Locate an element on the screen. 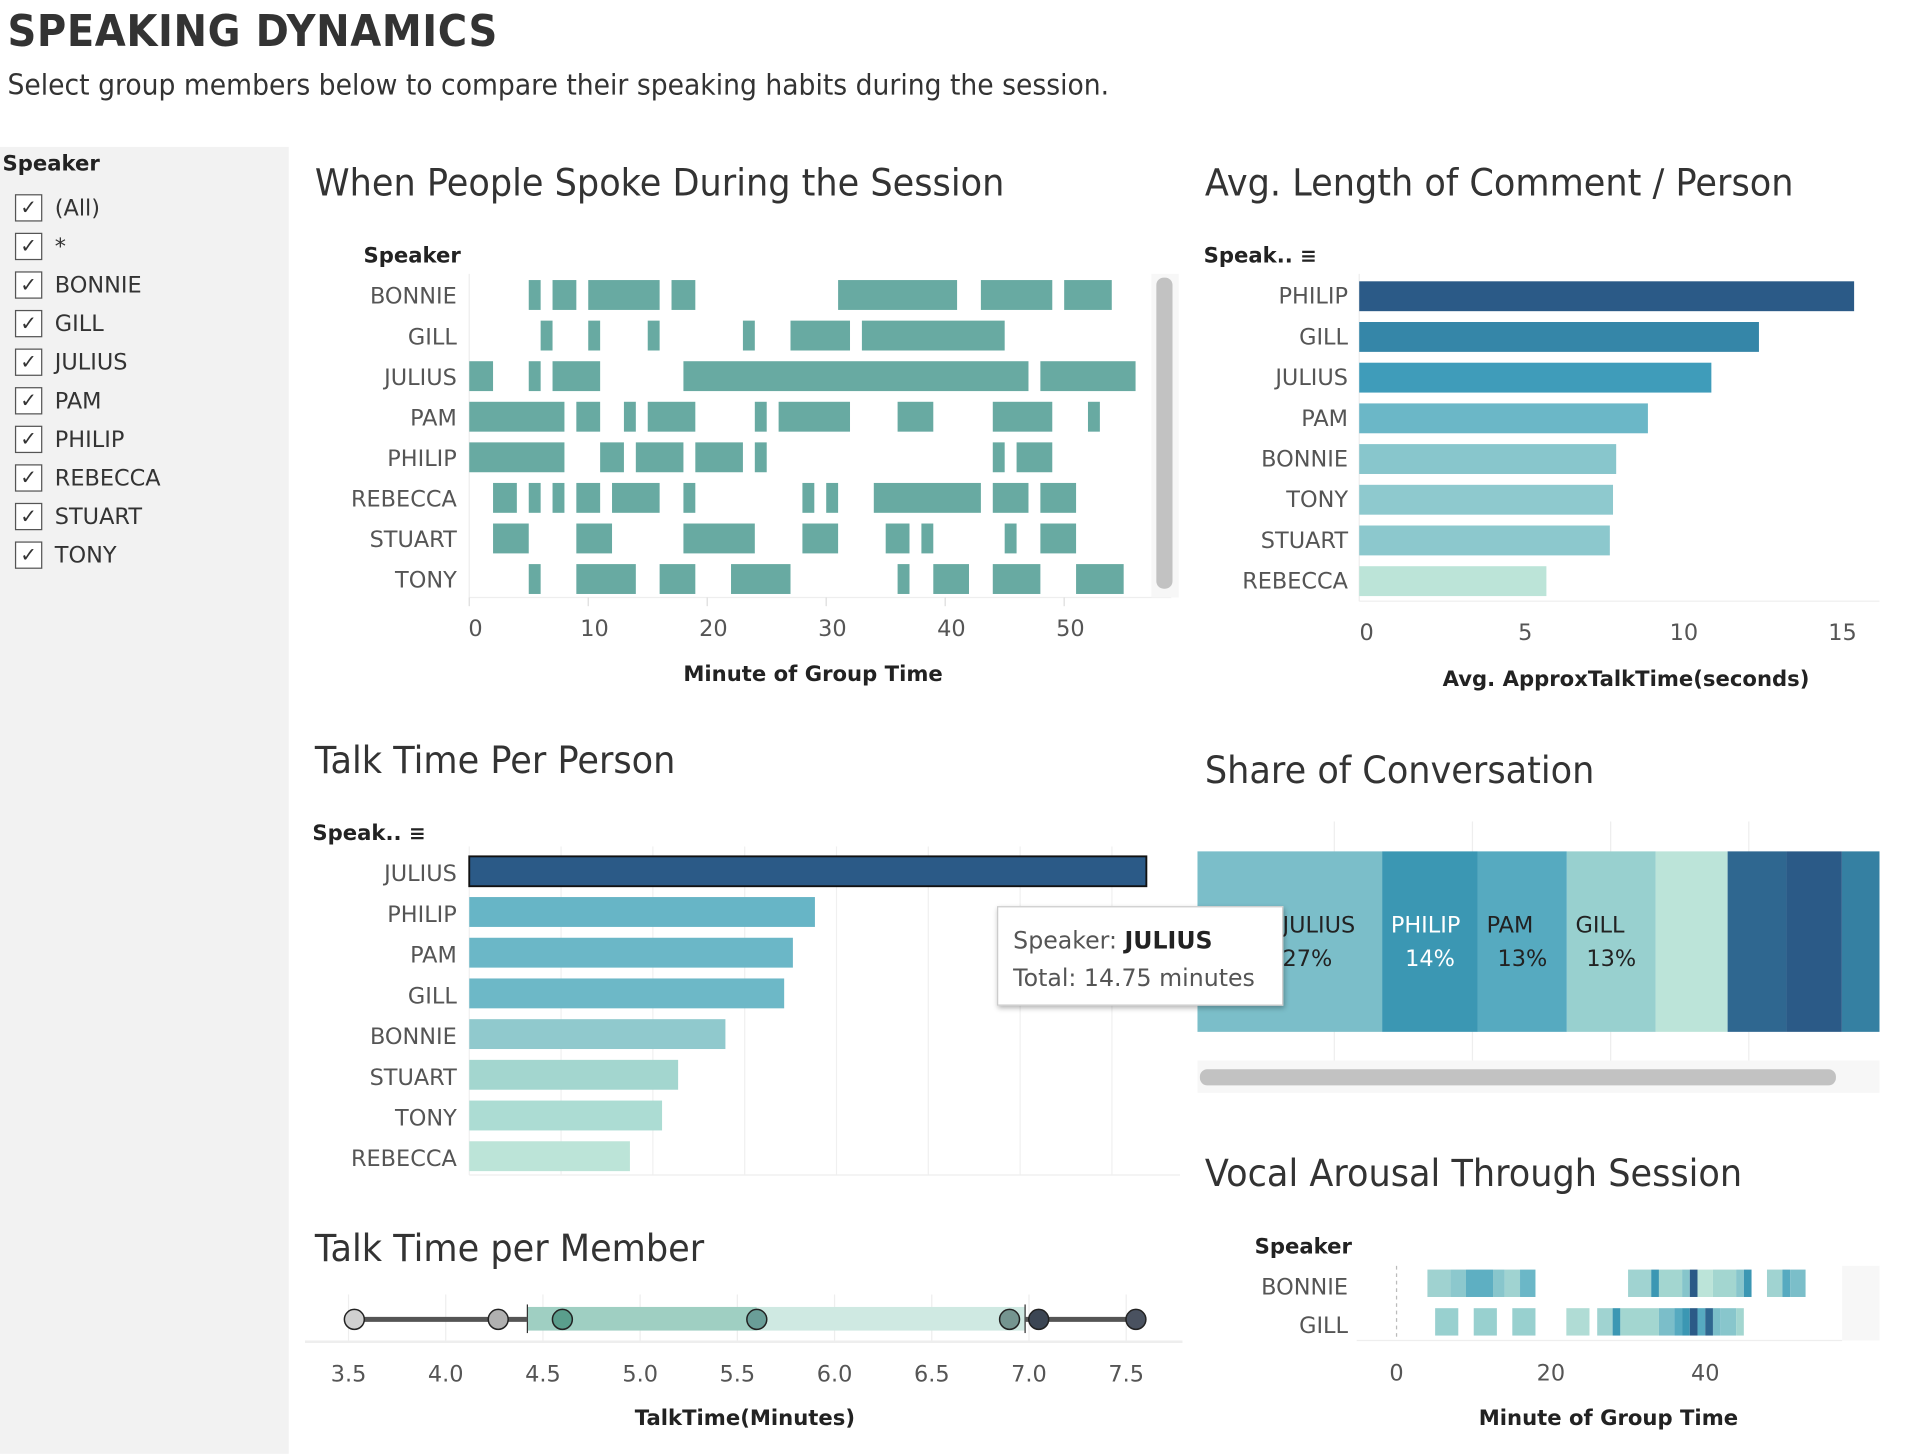 This screenshot has height=1454, width=1923. filter-item-label: * is located at coordinates (60, 246).